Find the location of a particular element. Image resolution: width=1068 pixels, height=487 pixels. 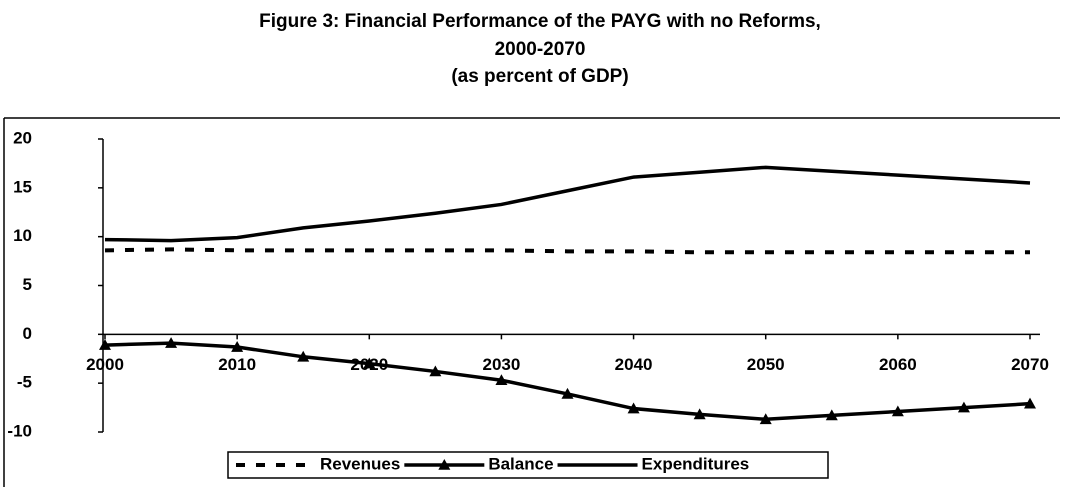

y-tick-label: 10 is located at coordinates (22, 235).